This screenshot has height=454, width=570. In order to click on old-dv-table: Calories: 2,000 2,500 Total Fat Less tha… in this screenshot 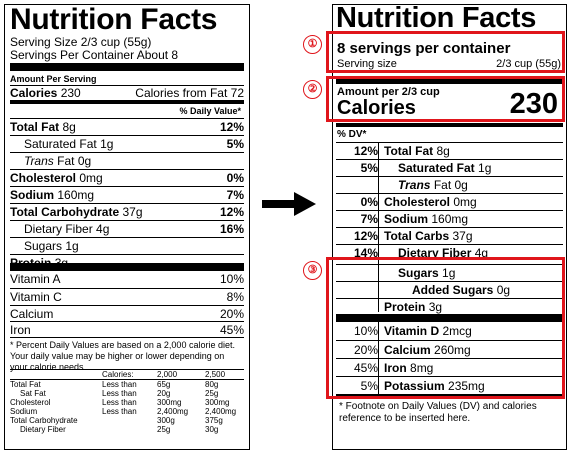, I will do `click(127, 401)`.